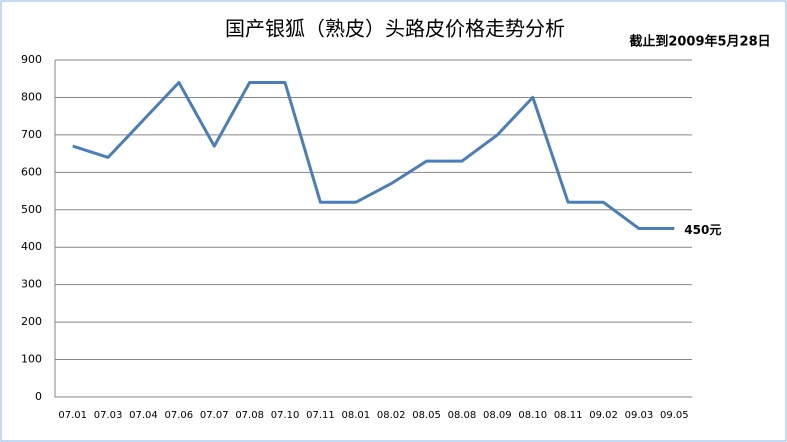 The height and width of the screenshot is (442, 787). What do you see at coordinates (31, 59) in the screenshot?
I see `y-tick-label: 900` at bounding box center [31, 59].